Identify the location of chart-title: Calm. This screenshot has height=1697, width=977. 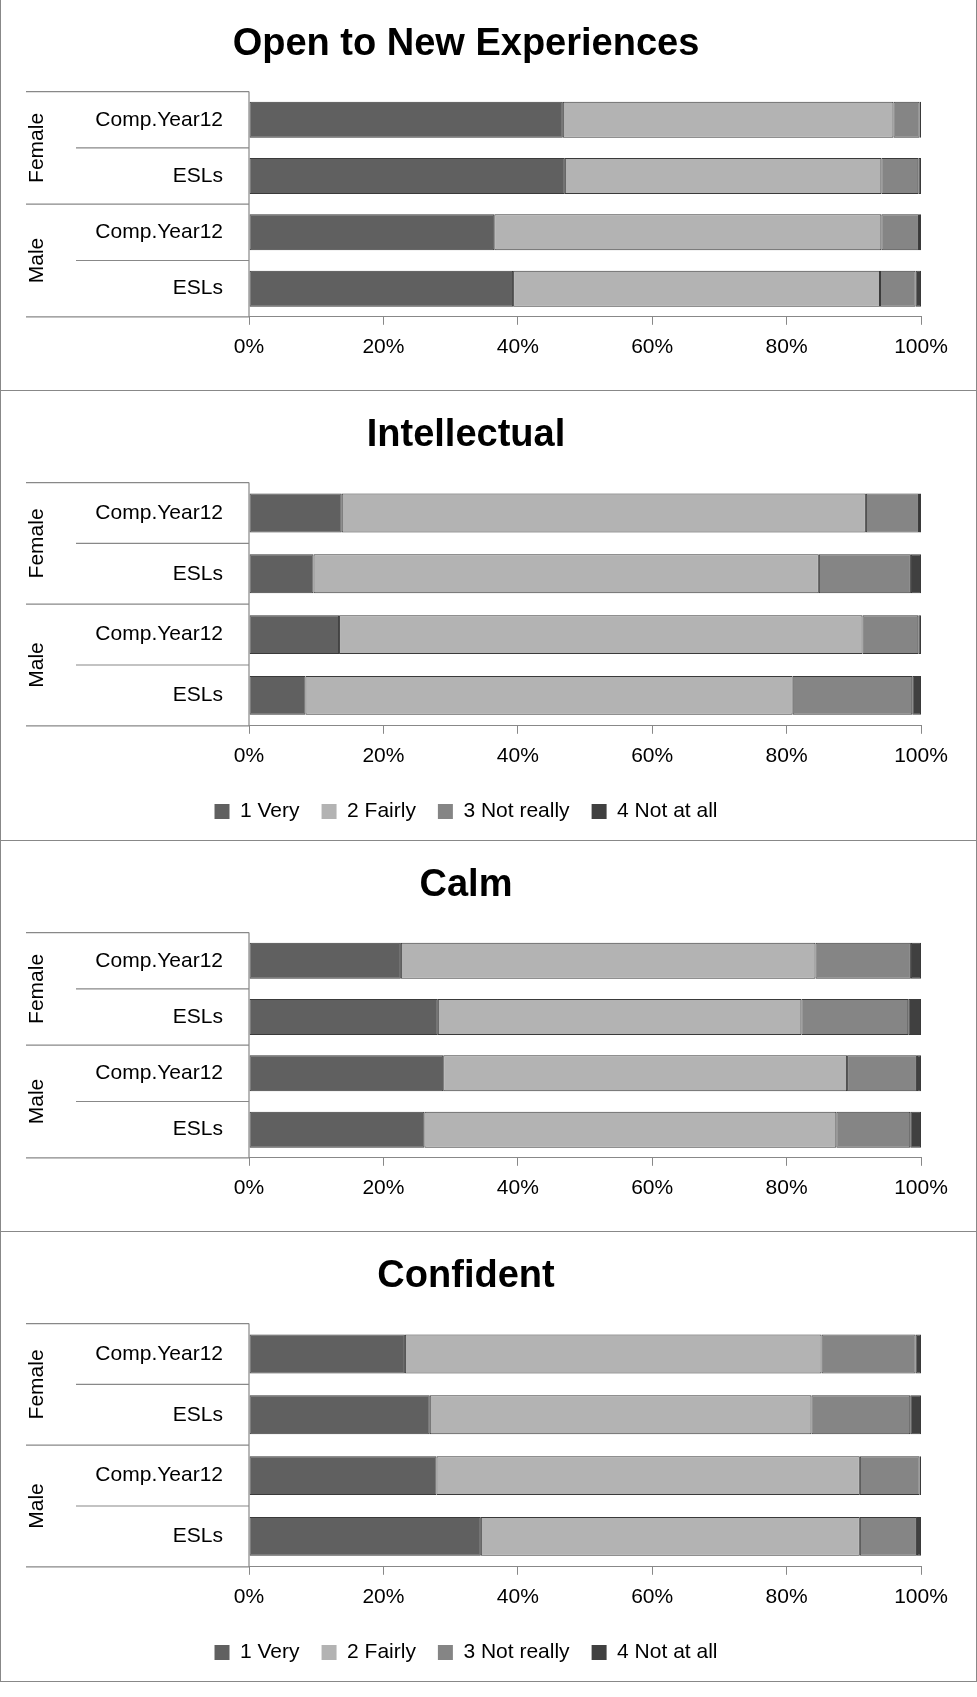
(466, 883).